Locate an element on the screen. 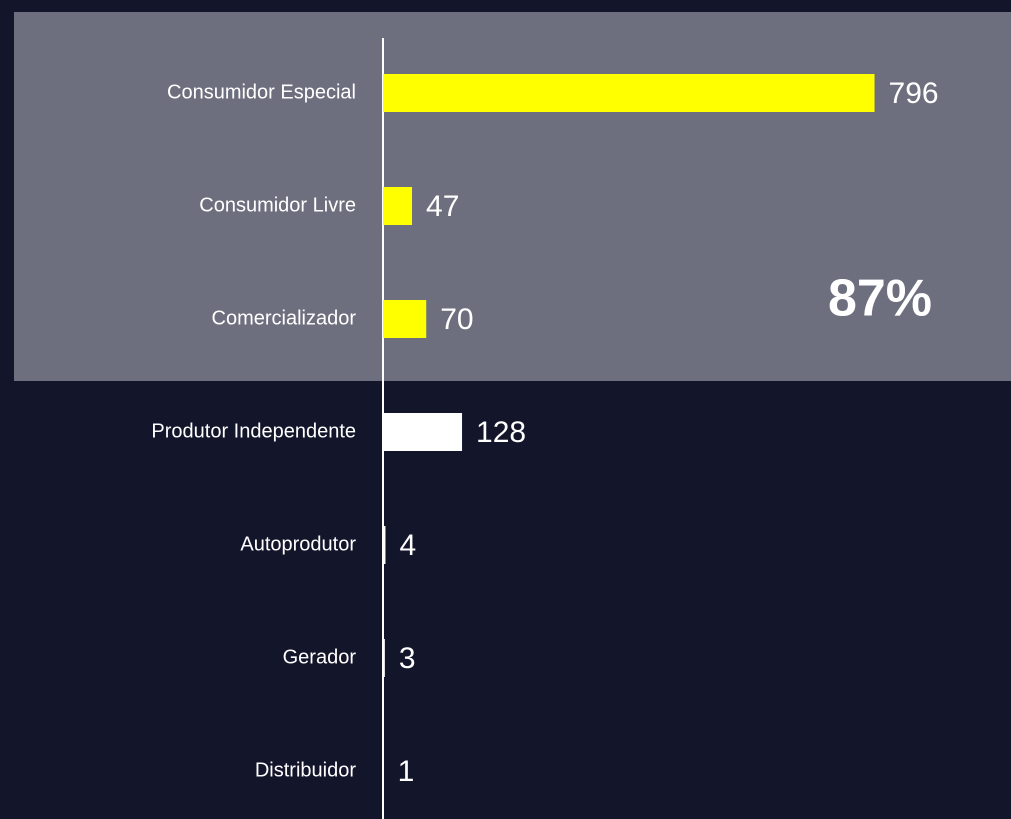  category-label: Gerador is located at coordinates (320, 657).